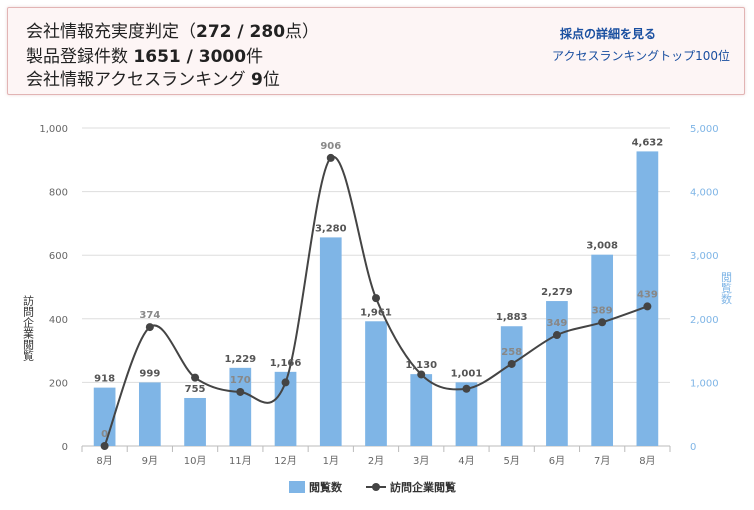 The height and width of the screenshot is (510, 754). Describe the element at coordinates (466, 461) in the screenshot. I see `x-tick-label: 4月` at that location.